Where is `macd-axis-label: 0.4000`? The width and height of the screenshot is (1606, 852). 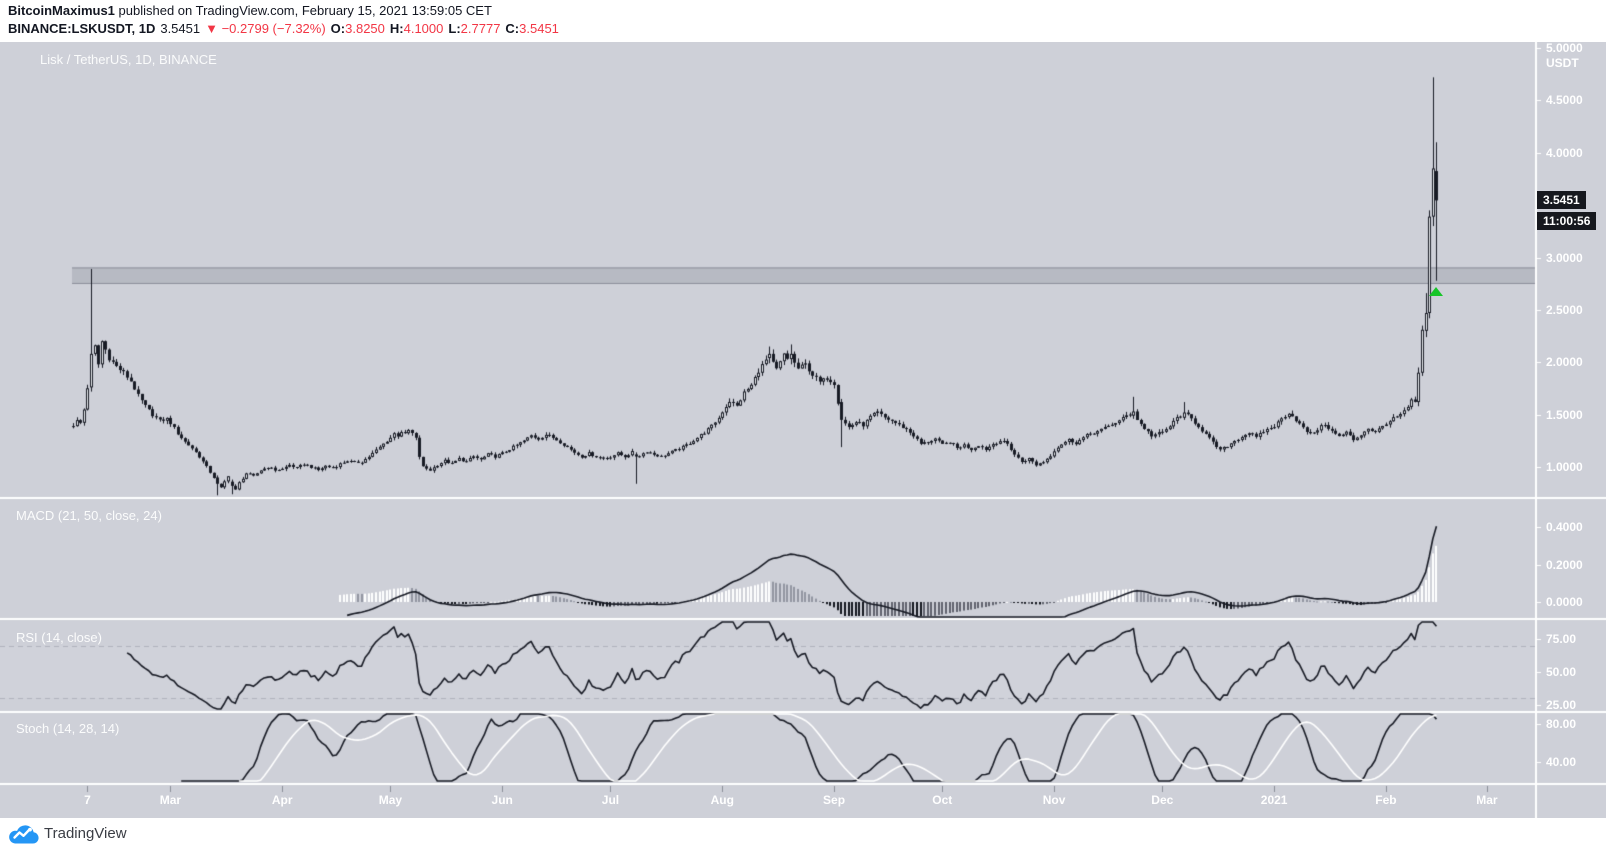
macd-axis-label: 0.4000 is located at coordinates (1564, 527).